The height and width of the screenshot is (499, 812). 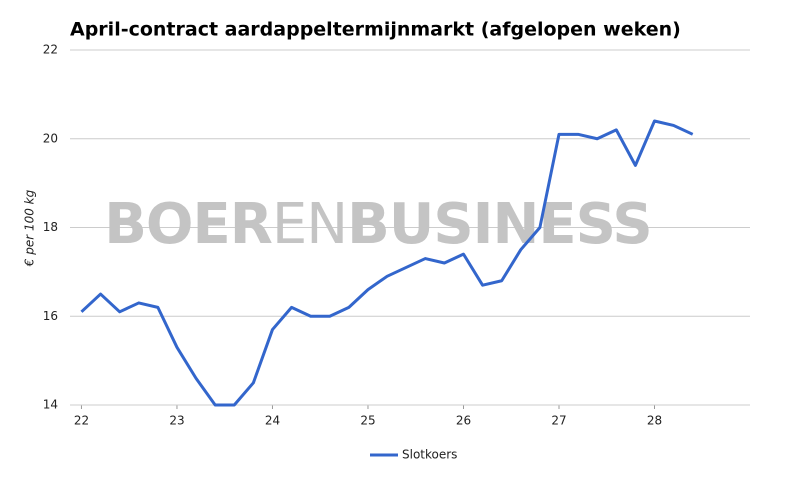 I want to click on y-tick-label: 14, so click(x=50, y=405).